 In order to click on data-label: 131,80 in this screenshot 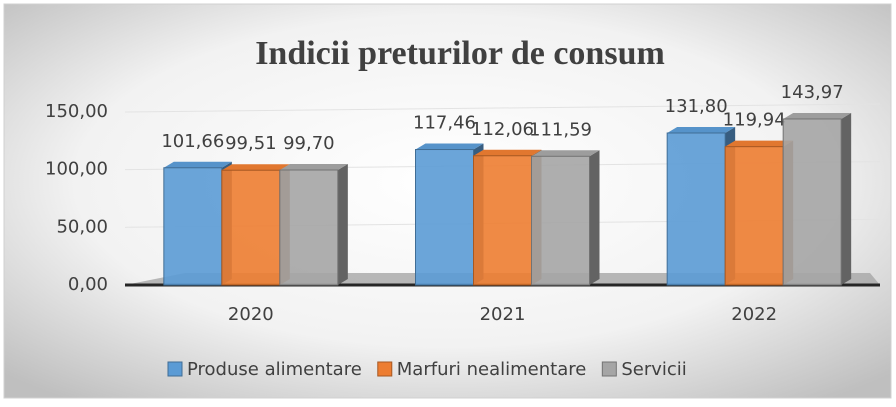, I will do `click(696, 106)`.